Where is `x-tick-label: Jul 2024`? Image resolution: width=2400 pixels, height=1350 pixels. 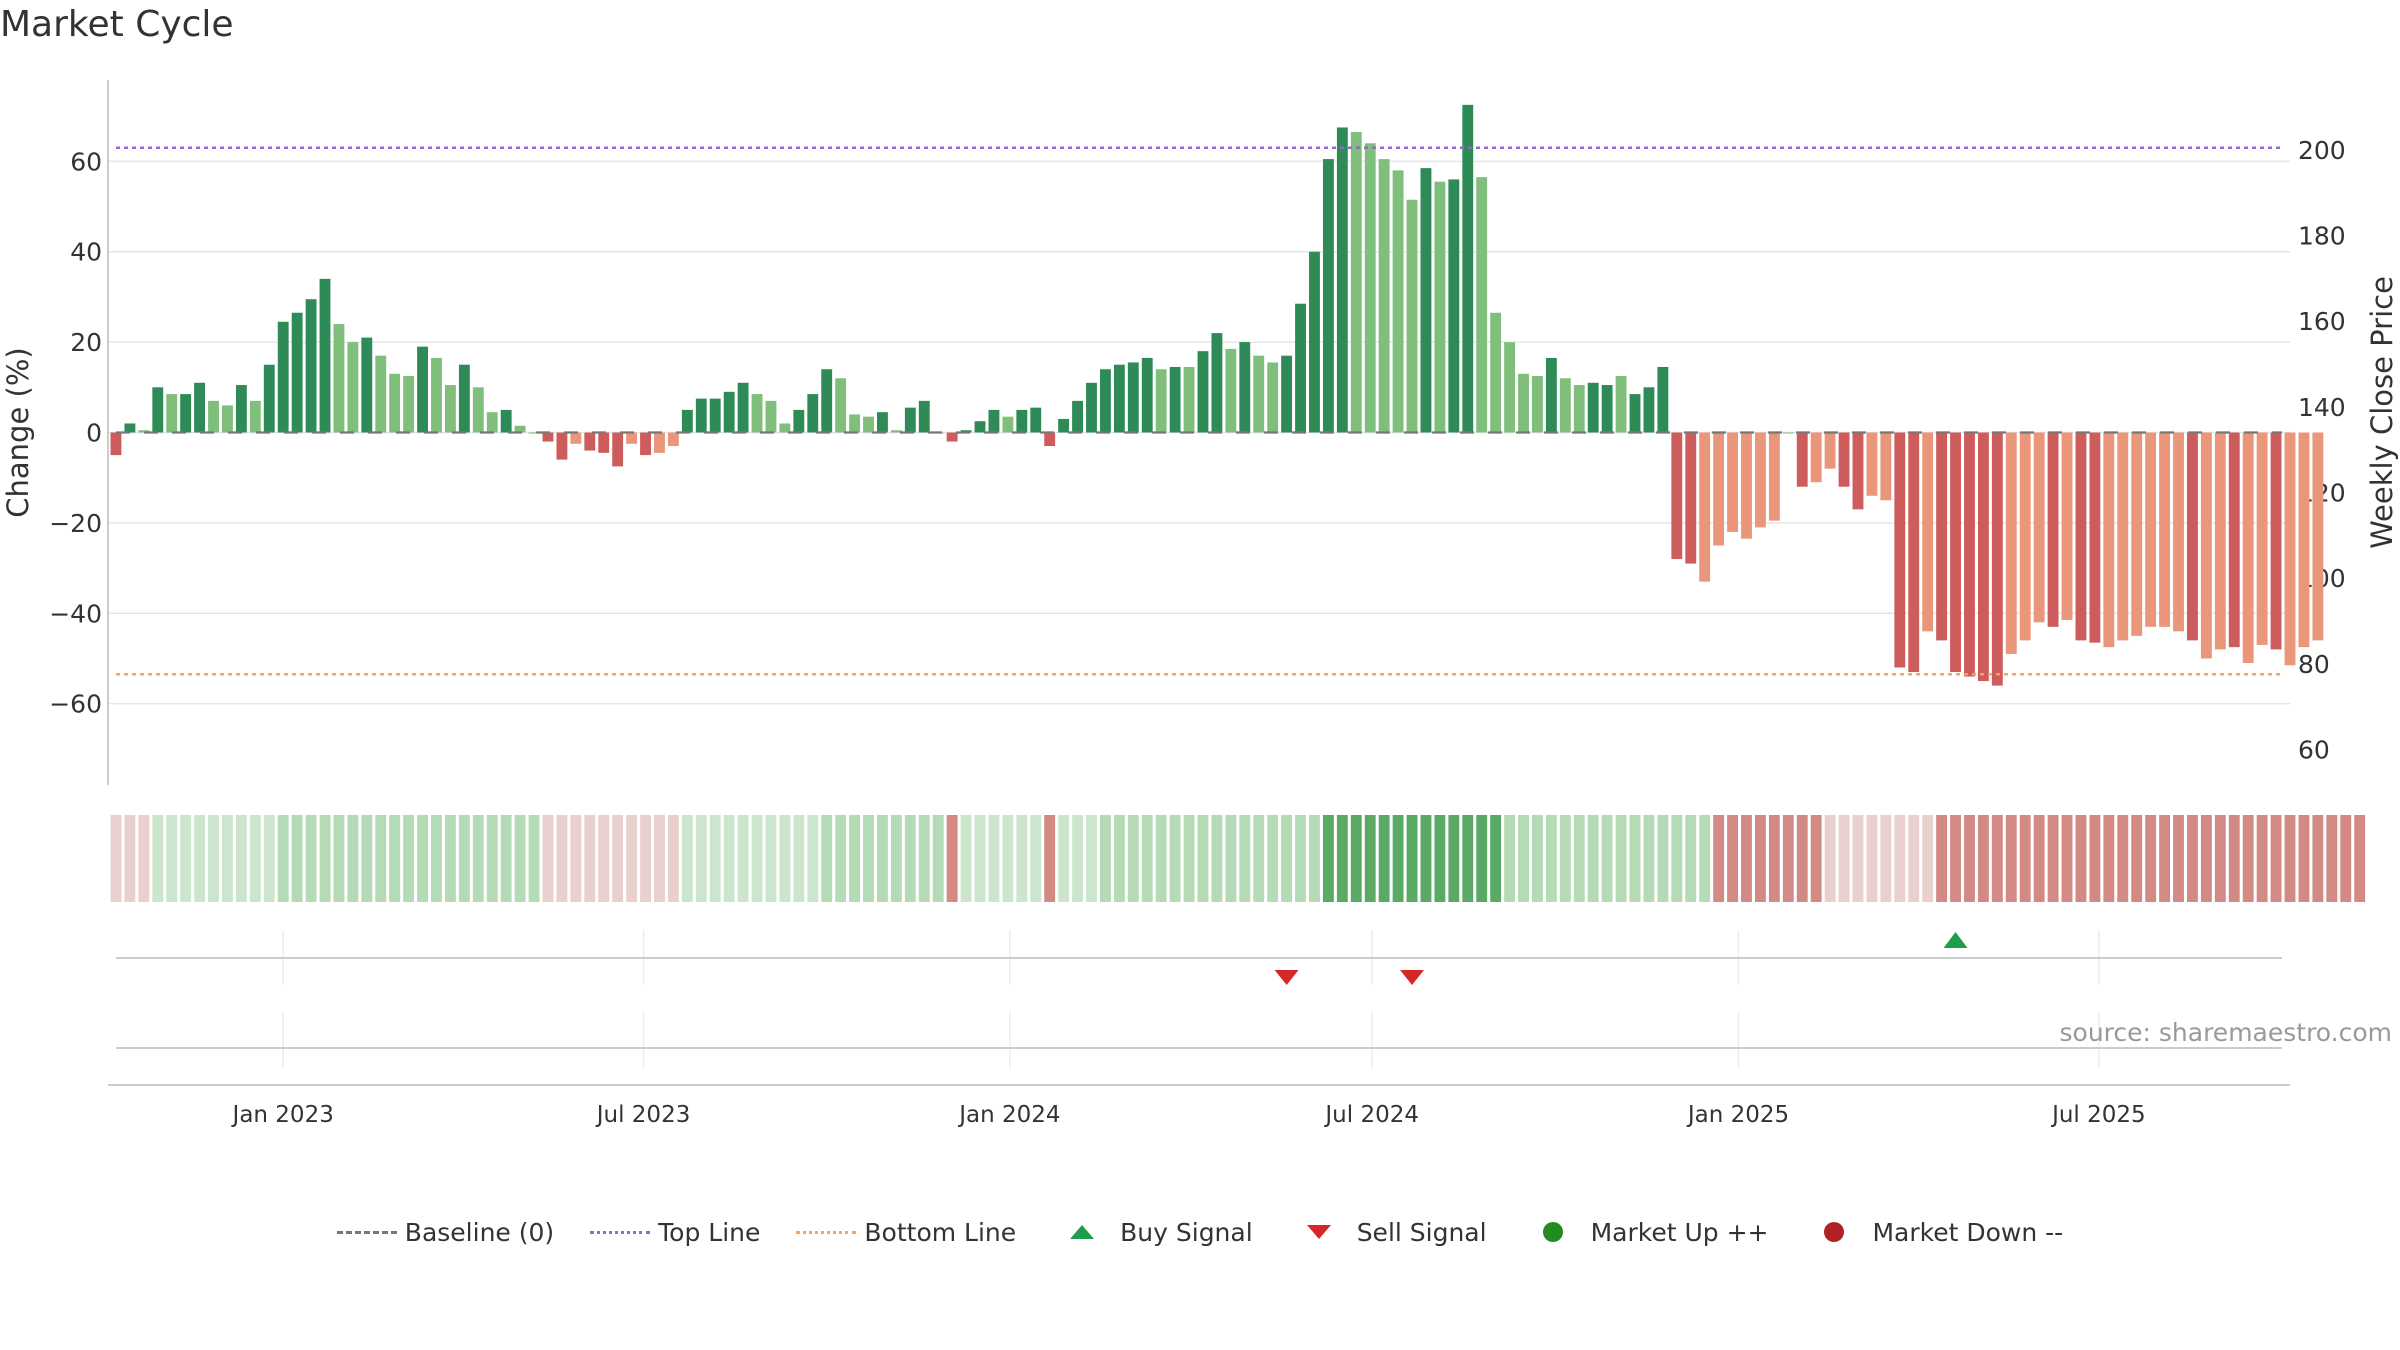 x-tick-label: Jul 2024 is located at coordinates (1371, 1115).